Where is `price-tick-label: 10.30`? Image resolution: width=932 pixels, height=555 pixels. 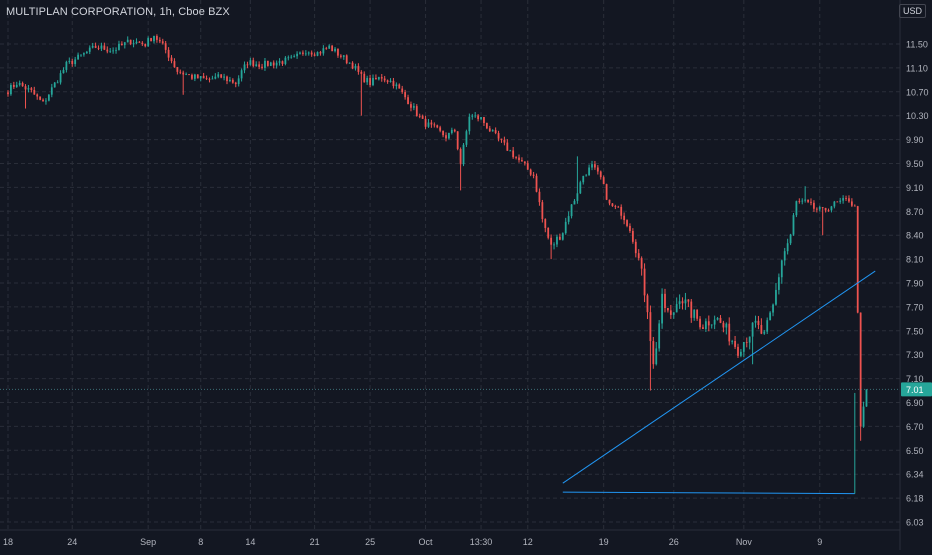
price-tick-label: 10.30 is located at coordinates (917, 116).